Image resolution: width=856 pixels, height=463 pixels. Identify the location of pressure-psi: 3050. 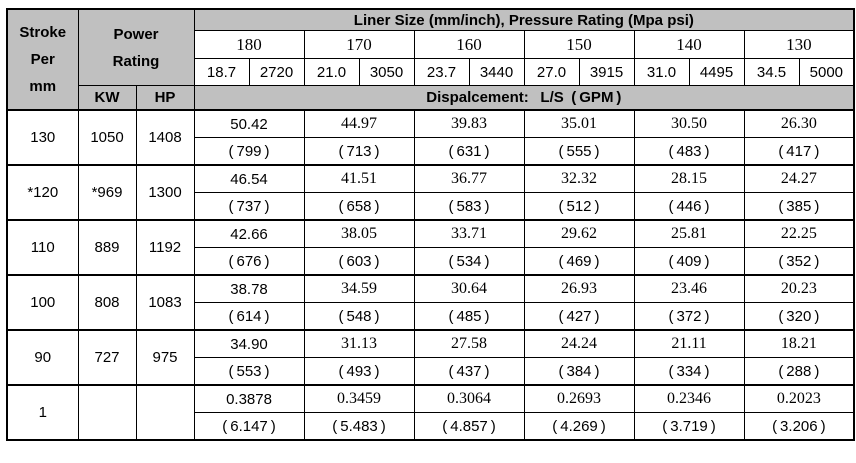
(386, 72).